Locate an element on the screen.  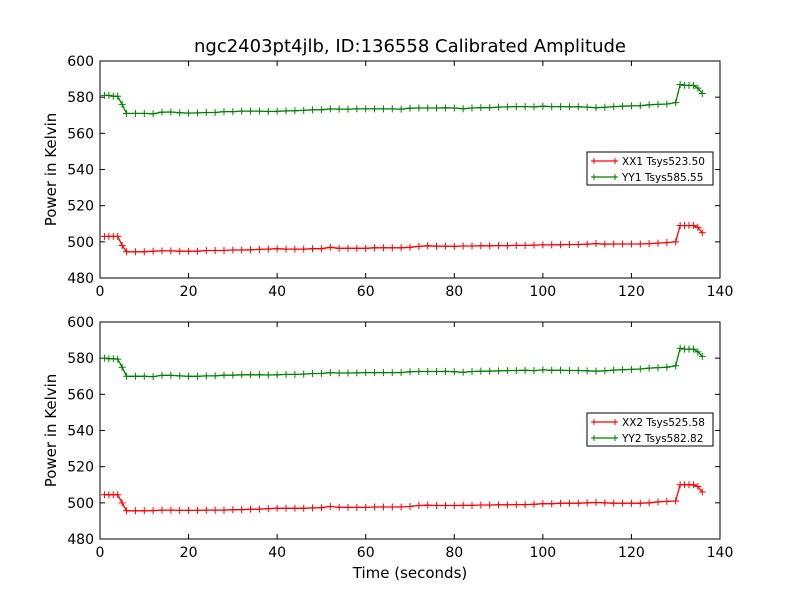
x-tick-label: 60 is located at coordinates (366, 292).